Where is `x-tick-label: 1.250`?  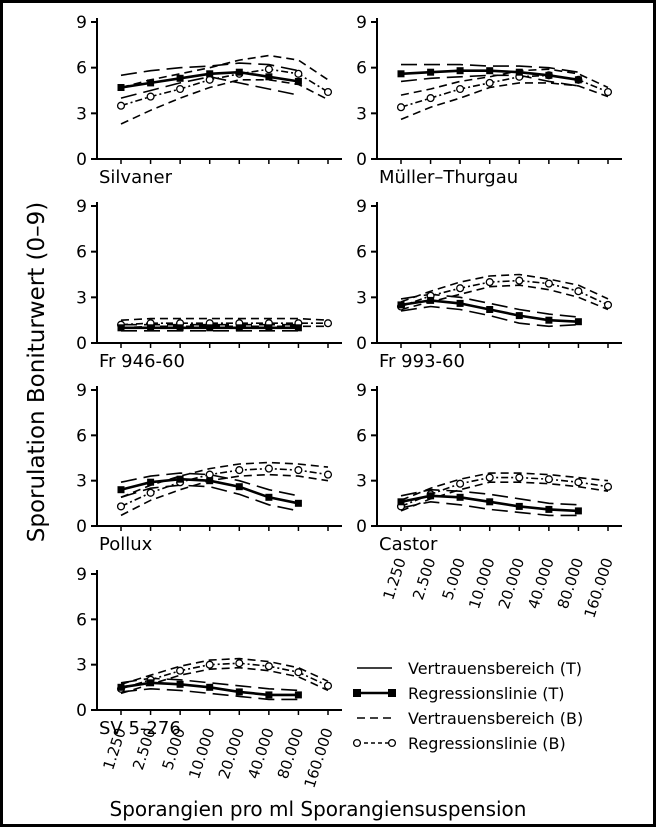 x-tick-label: 1.250 is located at coordinates (394, 579).